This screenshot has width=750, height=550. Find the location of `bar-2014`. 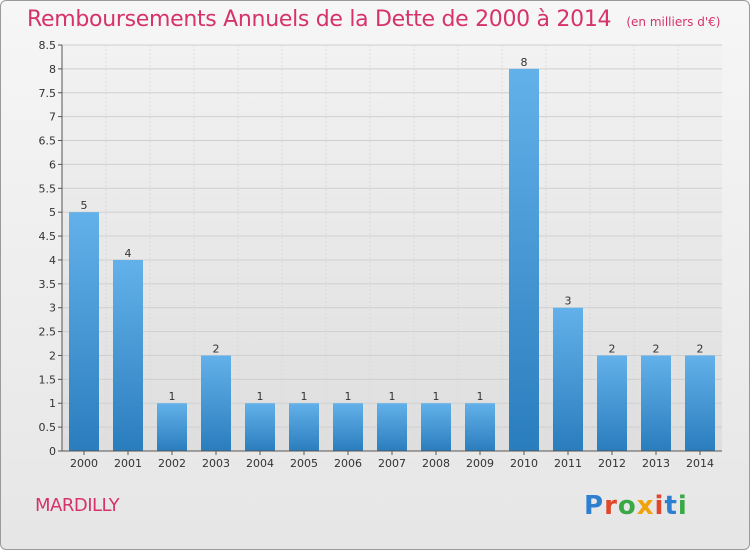

bar-2014 is located at coordinates (700, 403).